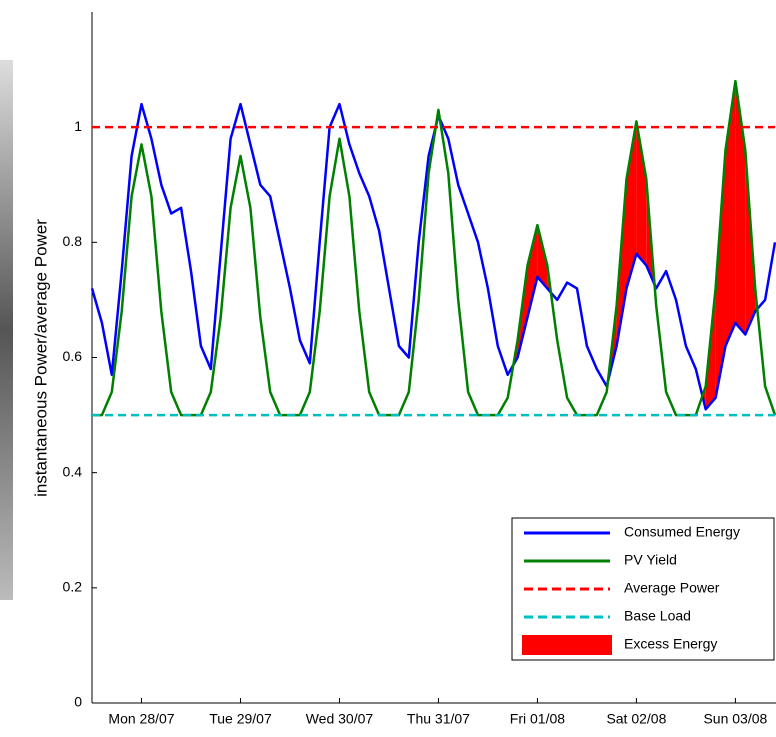 This screenshot has height=737, width=776. I want to click on legend-label: Consumed Energy, so click(682, 532).